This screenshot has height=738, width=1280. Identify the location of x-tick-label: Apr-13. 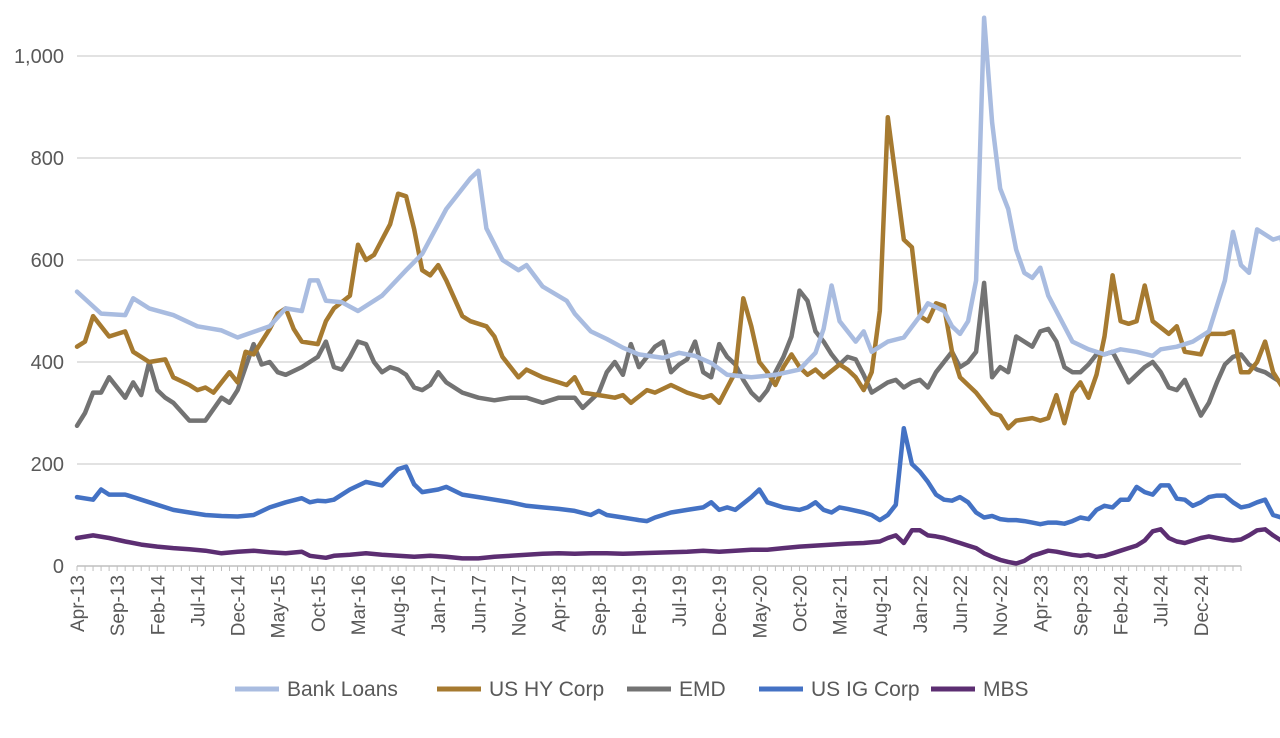
(78, 603).